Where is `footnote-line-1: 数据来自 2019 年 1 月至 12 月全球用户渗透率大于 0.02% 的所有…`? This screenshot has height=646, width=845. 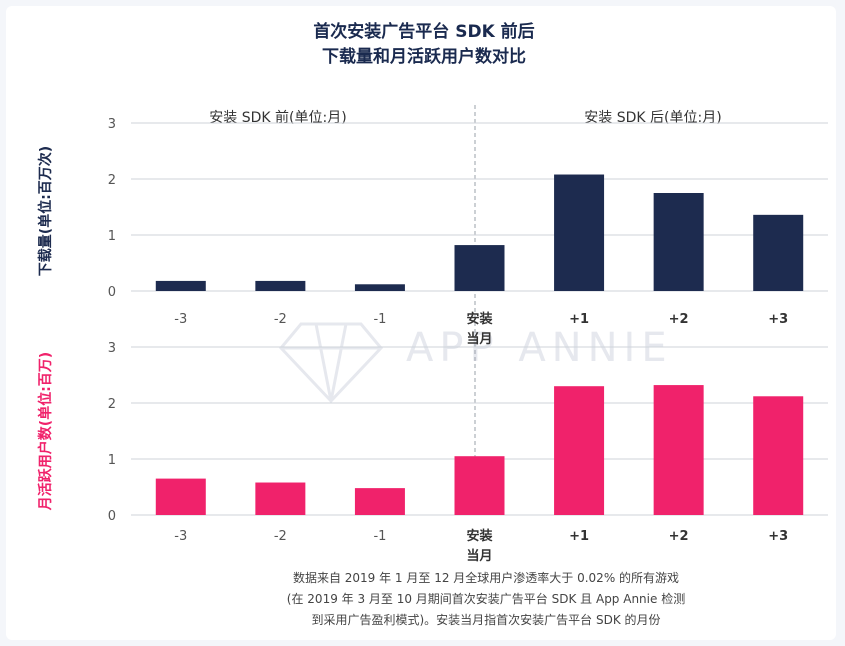 footnote-line-1: 数据来自 2019 年 1 月至 12 月全球用户渗透率大于 0.02% 的所有… is located at coordinates (486, 577).